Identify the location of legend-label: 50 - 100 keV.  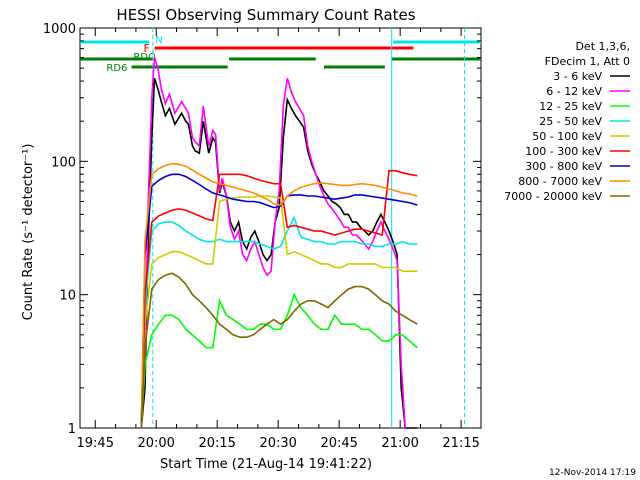
(567, 136).